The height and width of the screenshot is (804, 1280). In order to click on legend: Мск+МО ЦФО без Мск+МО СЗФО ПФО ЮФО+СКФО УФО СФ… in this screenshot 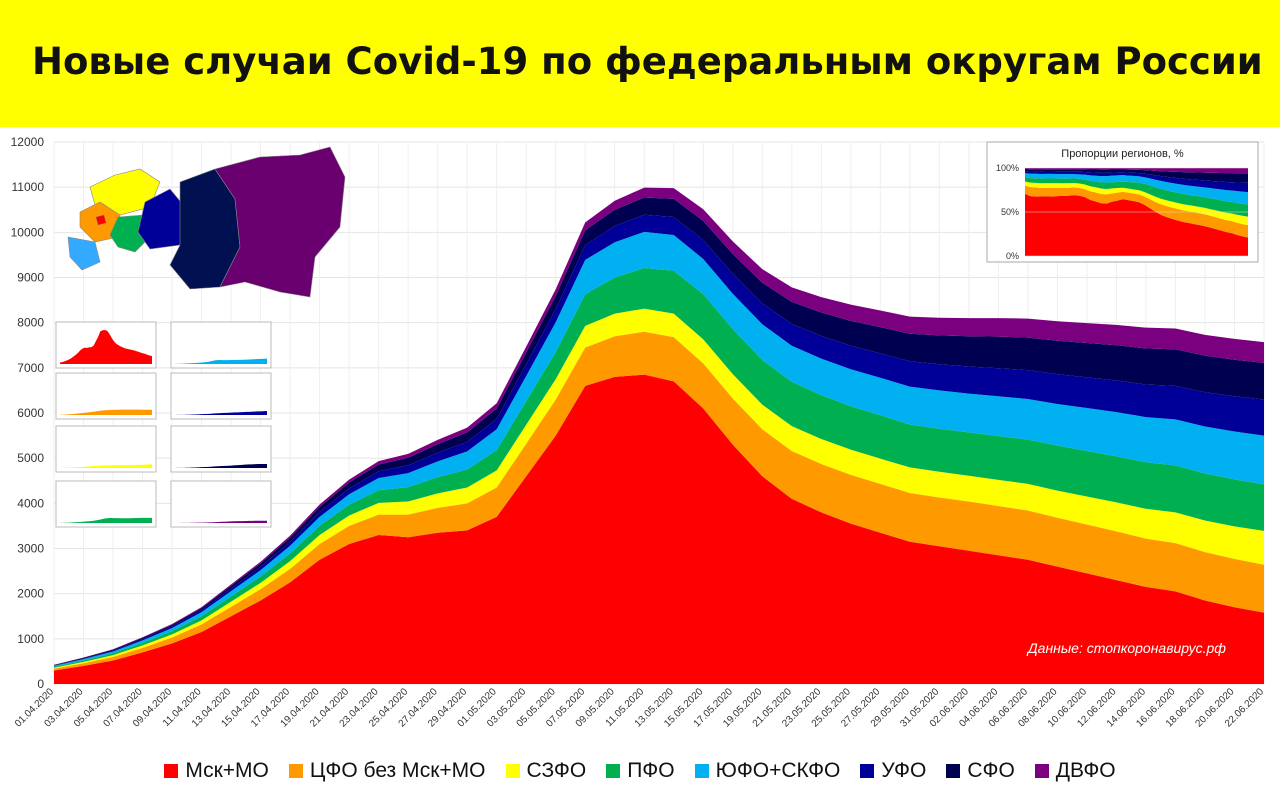, I will do `click(640, 771)`.